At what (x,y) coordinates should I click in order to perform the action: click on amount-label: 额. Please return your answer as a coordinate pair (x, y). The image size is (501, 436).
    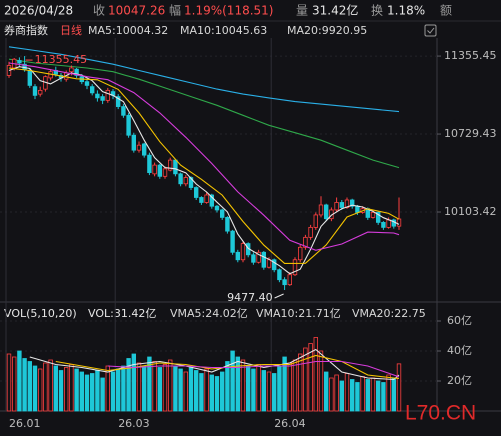
    Looking at the image, I should click on (446, 11).